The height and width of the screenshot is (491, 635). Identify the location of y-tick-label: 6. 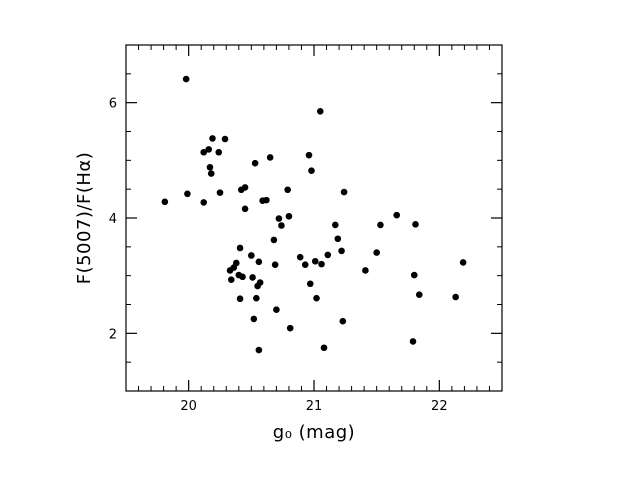
(113, 104).